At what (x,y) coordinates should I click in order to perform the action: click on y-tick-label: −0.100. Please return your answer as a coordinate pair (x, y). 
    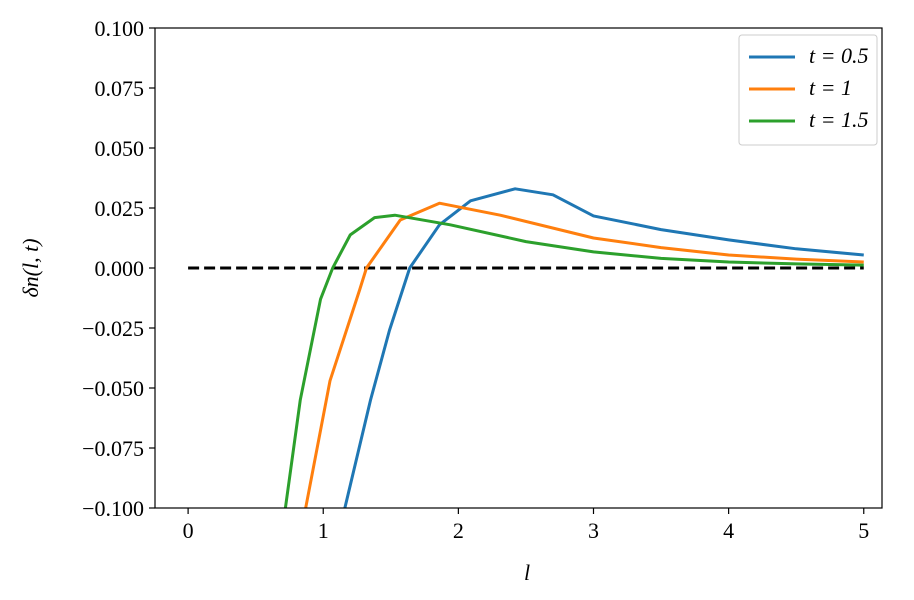
    Looking at the image, I should click on (113, 508).